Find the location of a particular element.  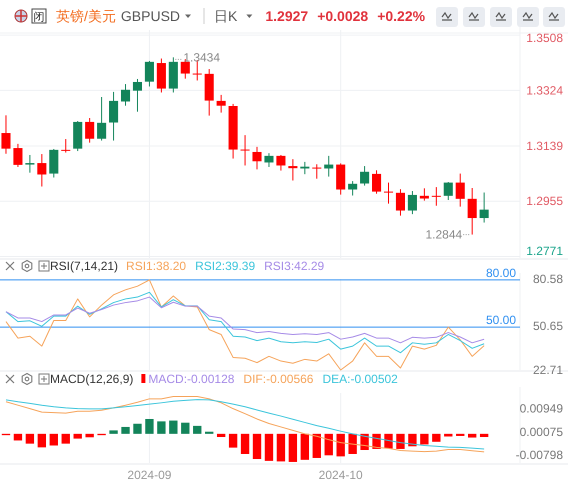

ref-line-label: 50.00 is located at coordinates (501, 320).